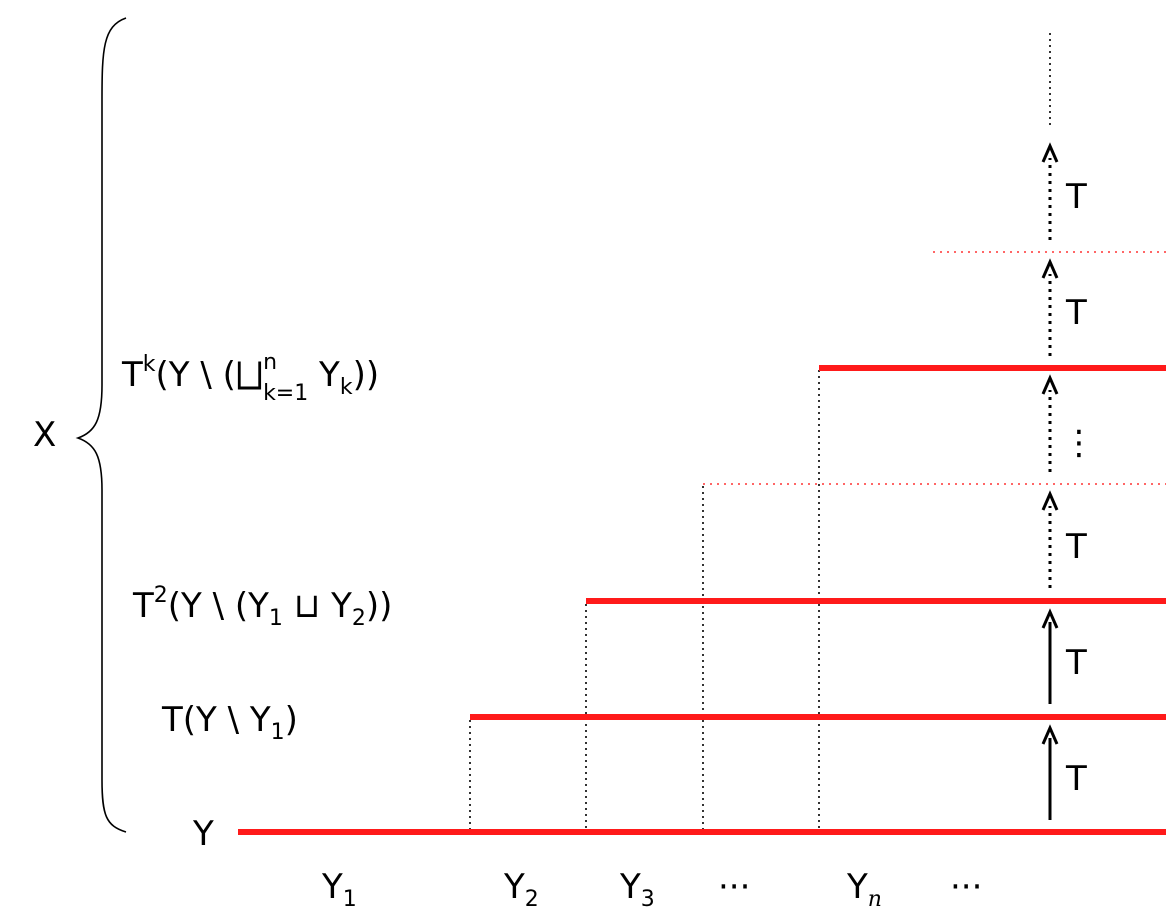  What do you see at coordinates (249, 375) in the screenshot?
I see `level-k-bigcup: ⨆` at bounding box center [249, 375].